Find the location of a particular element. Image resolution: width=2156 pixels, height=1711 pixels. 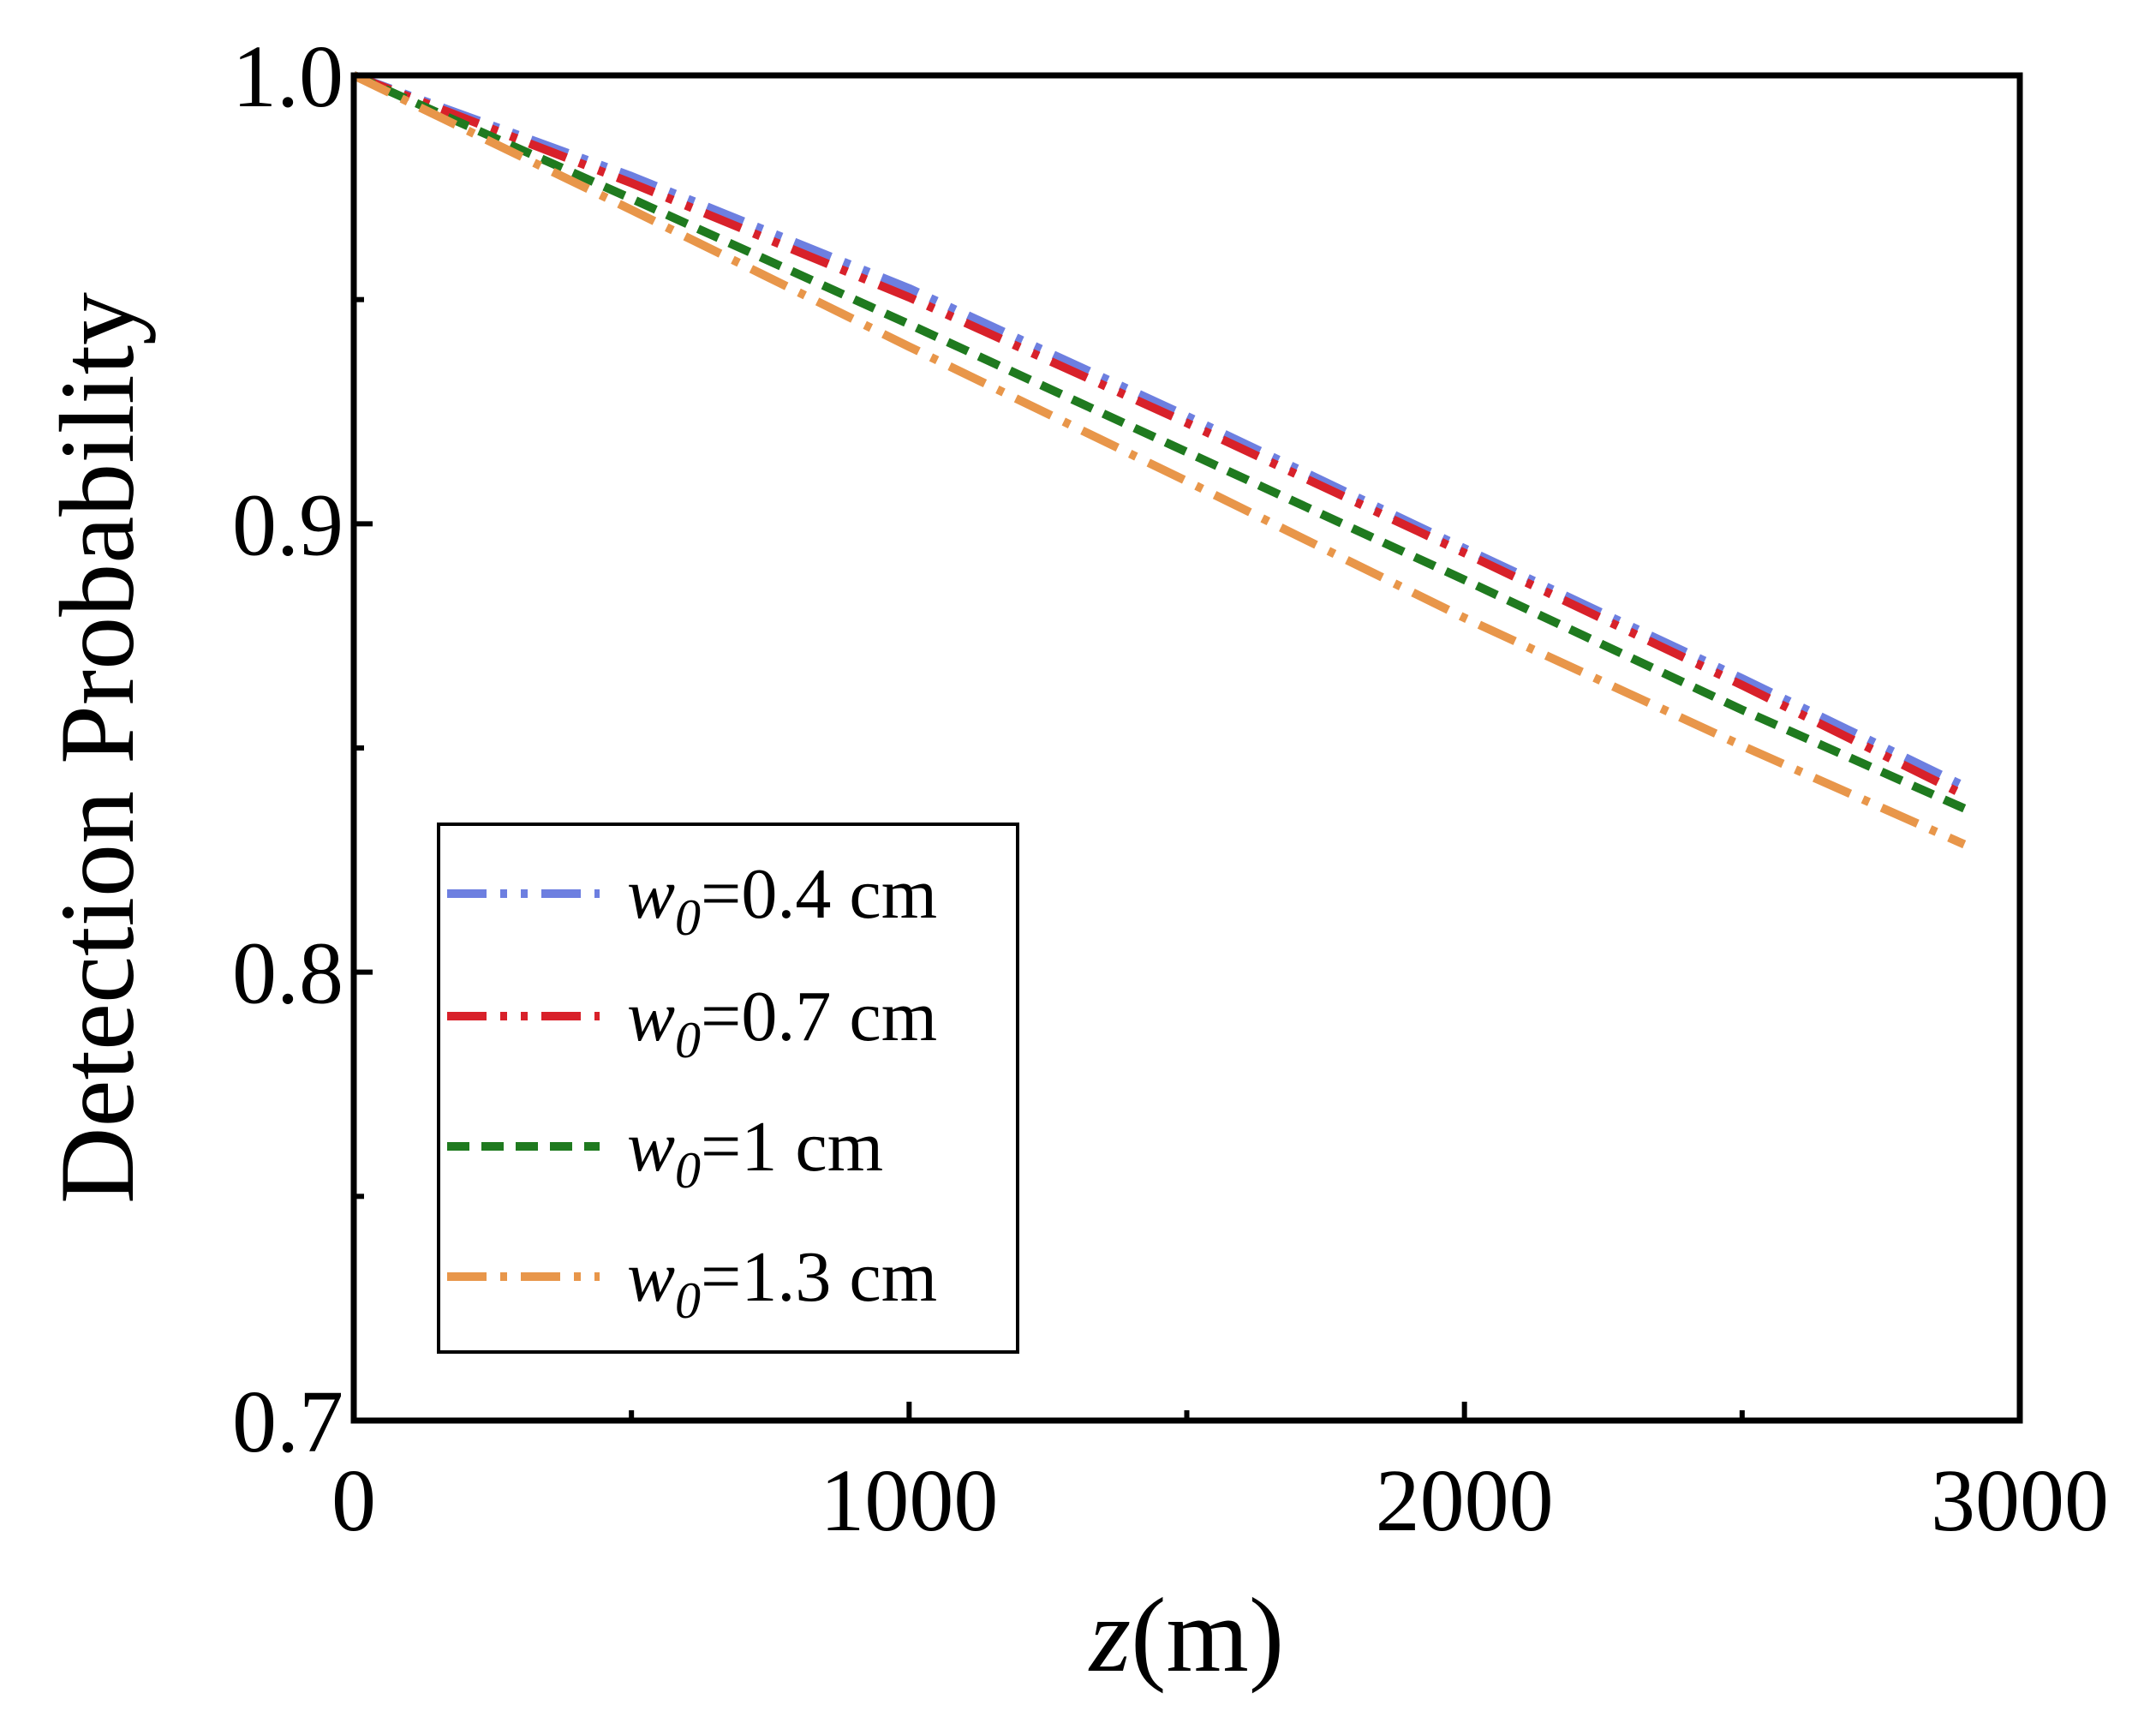

x-axis-title: z(m) is located at coordinates (1186, 1635).